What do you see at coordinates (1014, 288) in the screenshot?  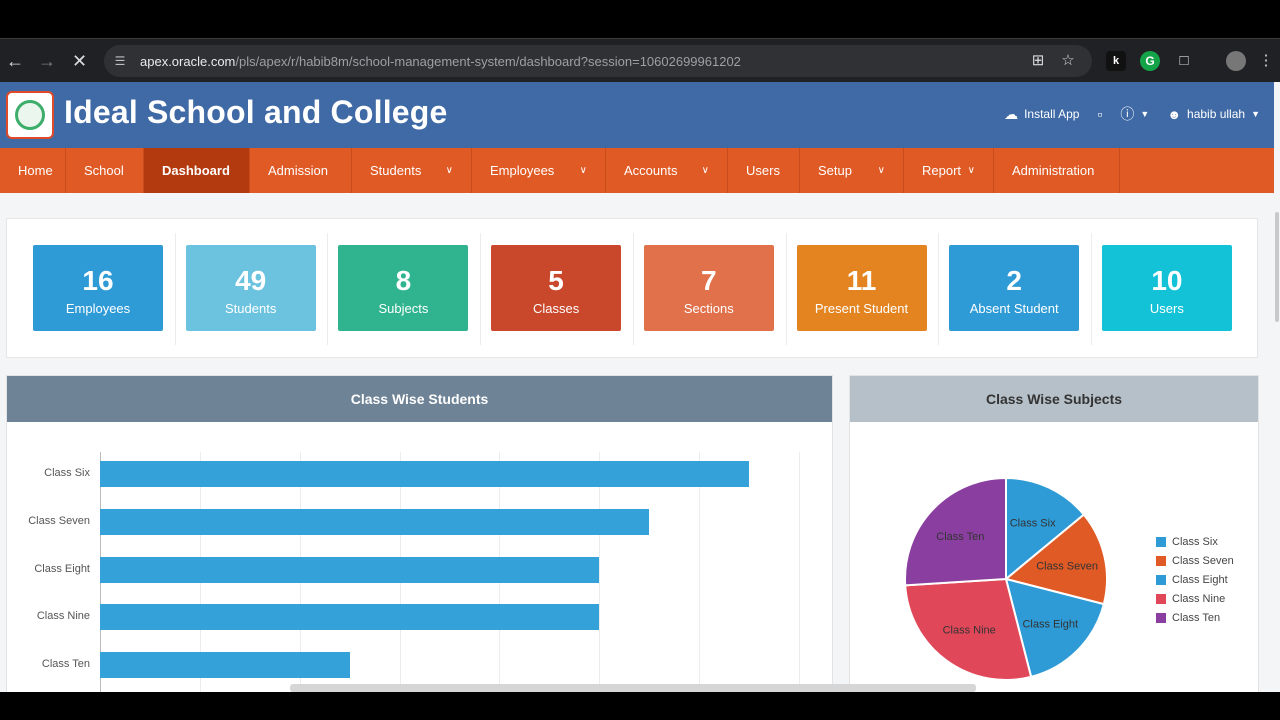 I see `stat-tile-absent-student: 2 Absent Student` at bounding box center [1014, 288].